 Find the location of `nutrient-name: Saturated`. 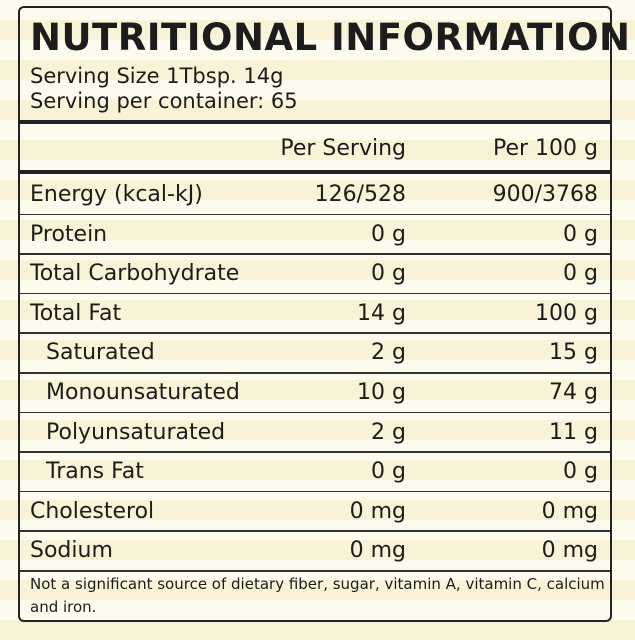

nutrient-name: Saturated is located at coordinates (100, 353).